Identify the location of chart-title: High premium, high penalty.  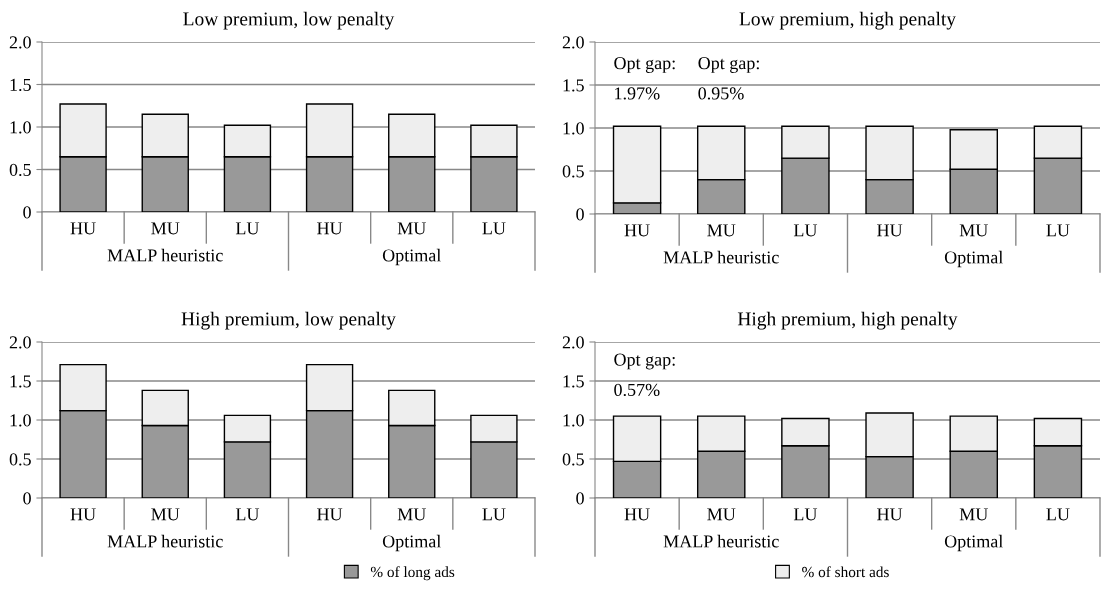
(847, 320).